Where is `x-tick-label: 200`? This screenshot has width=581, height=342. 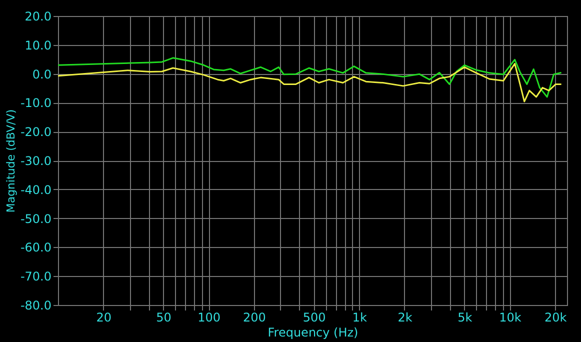
x-tick-label: 200 is located at coordinates (254, 317).